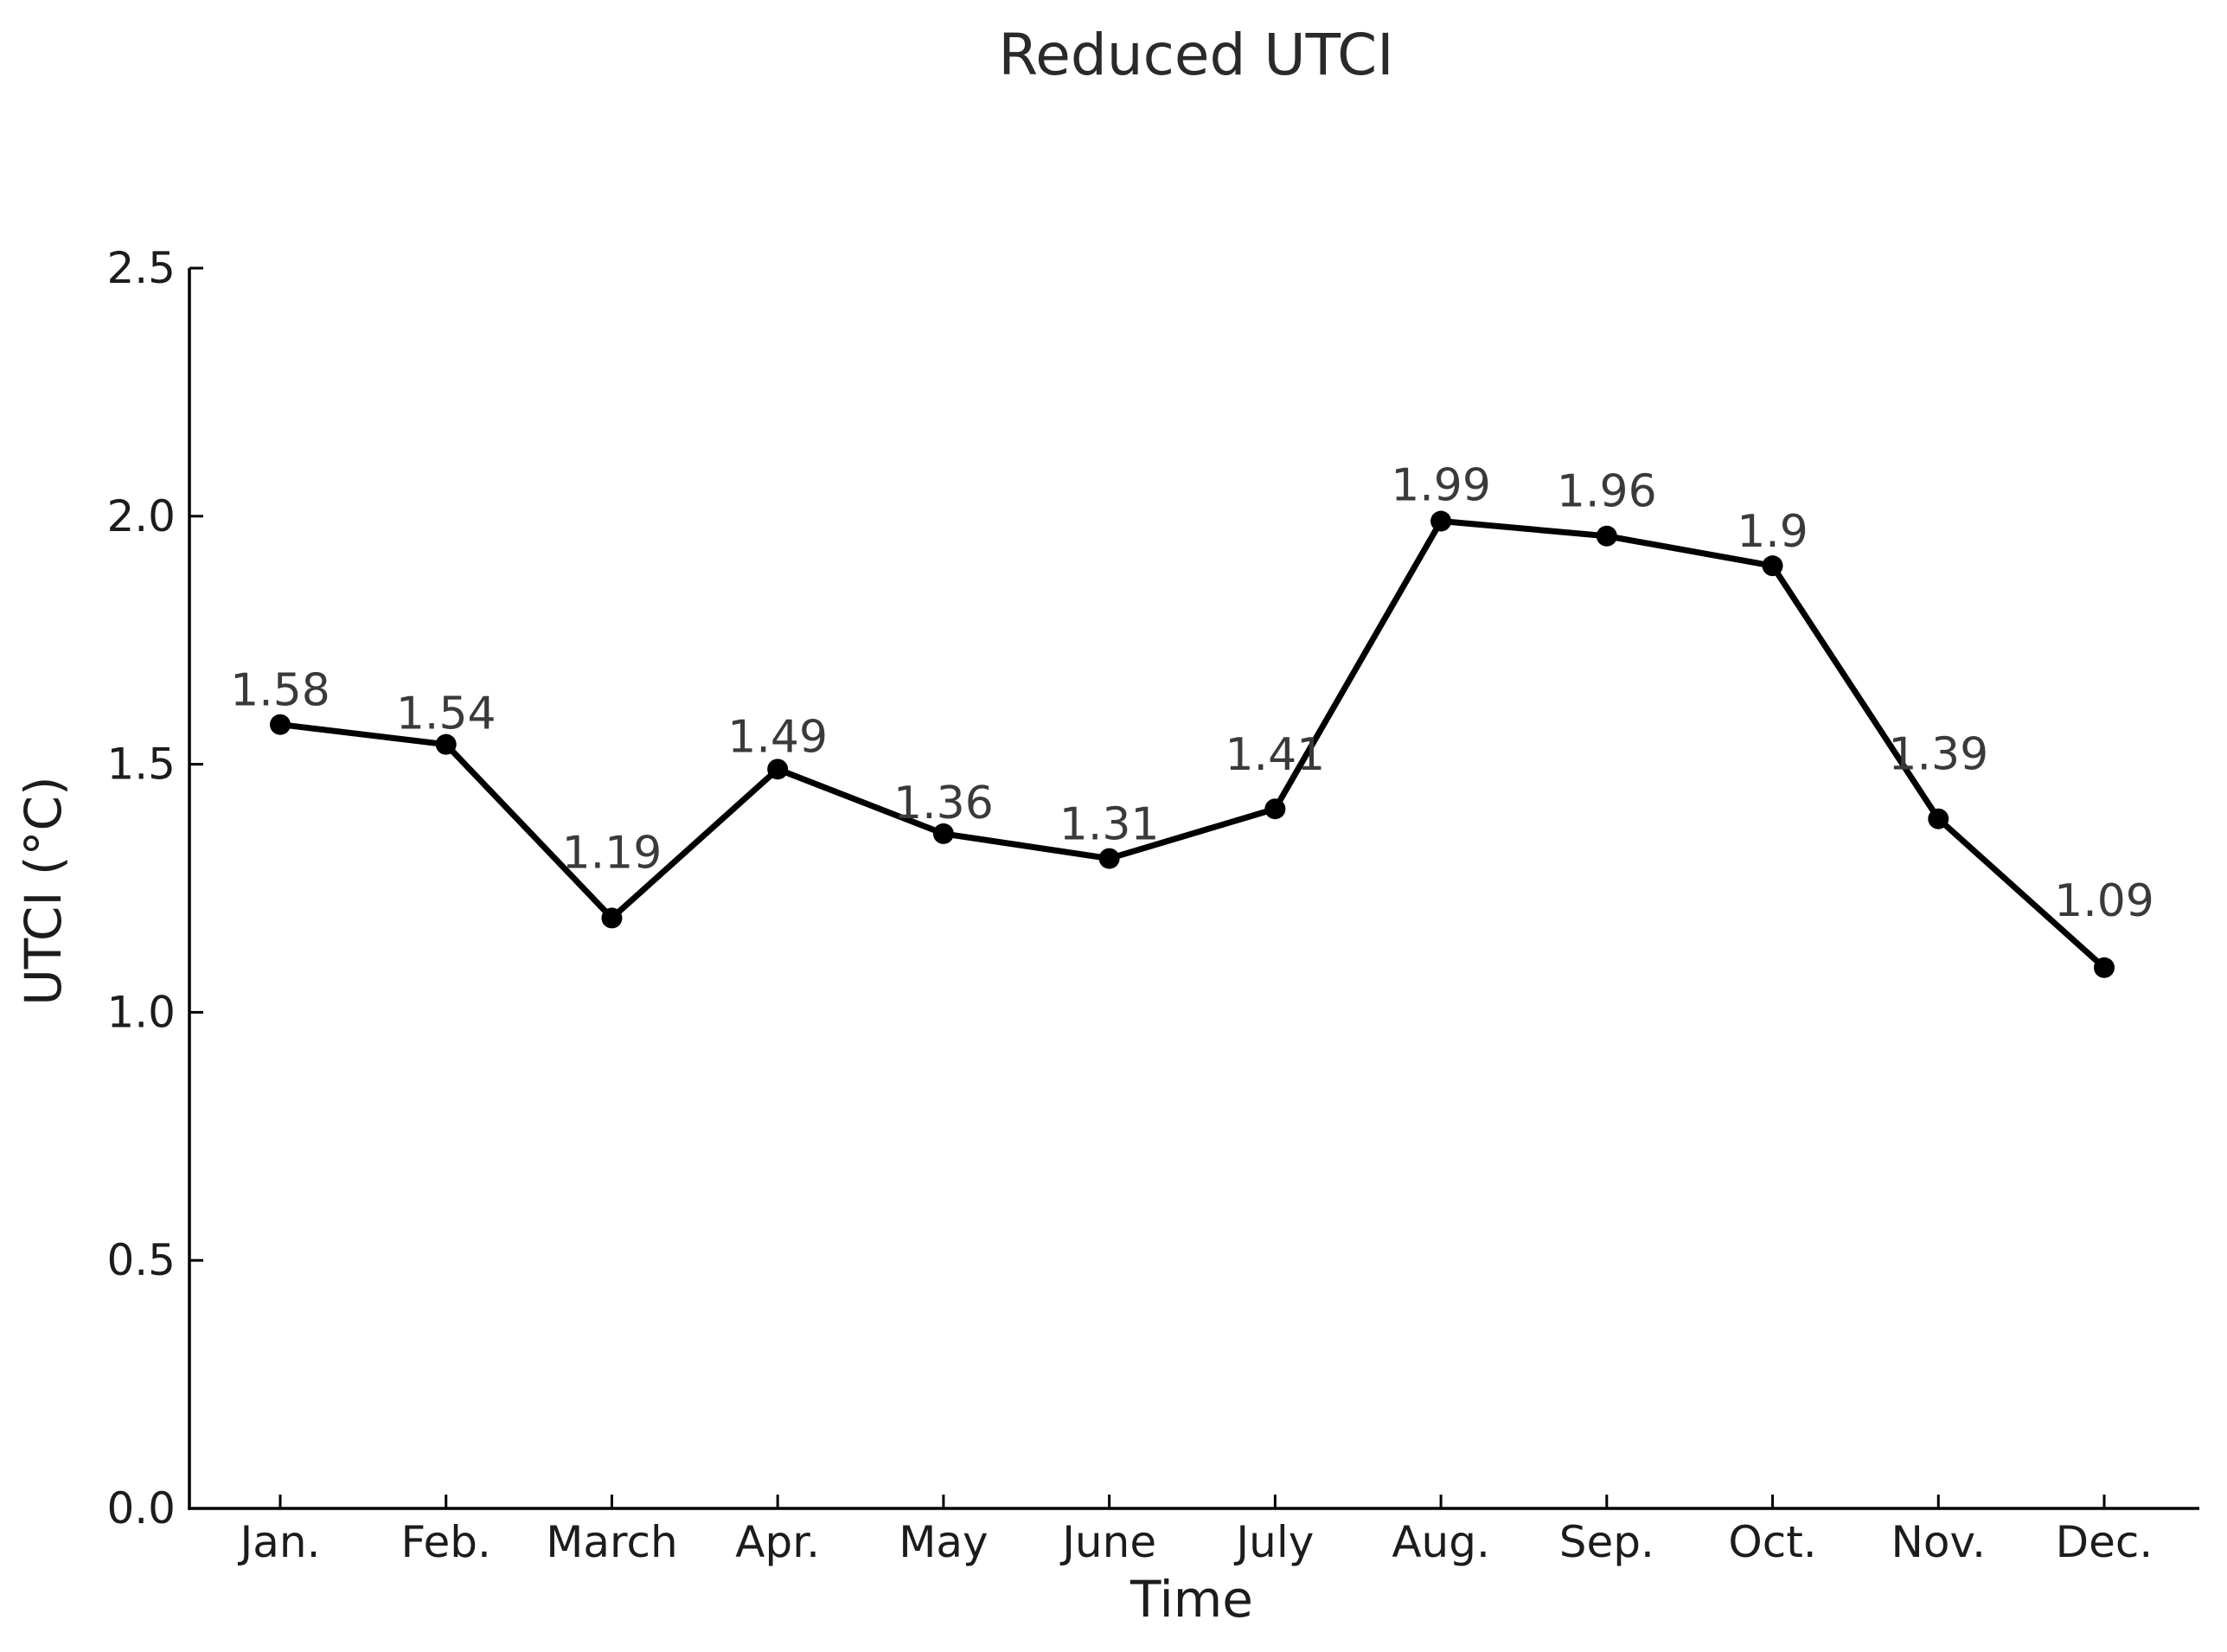 The width and height of the screenshot is (2227, 1652). Describe the element at coordinates (141, 1508) in the screenshot. I see `y-tick-label: 0.0` at that location.